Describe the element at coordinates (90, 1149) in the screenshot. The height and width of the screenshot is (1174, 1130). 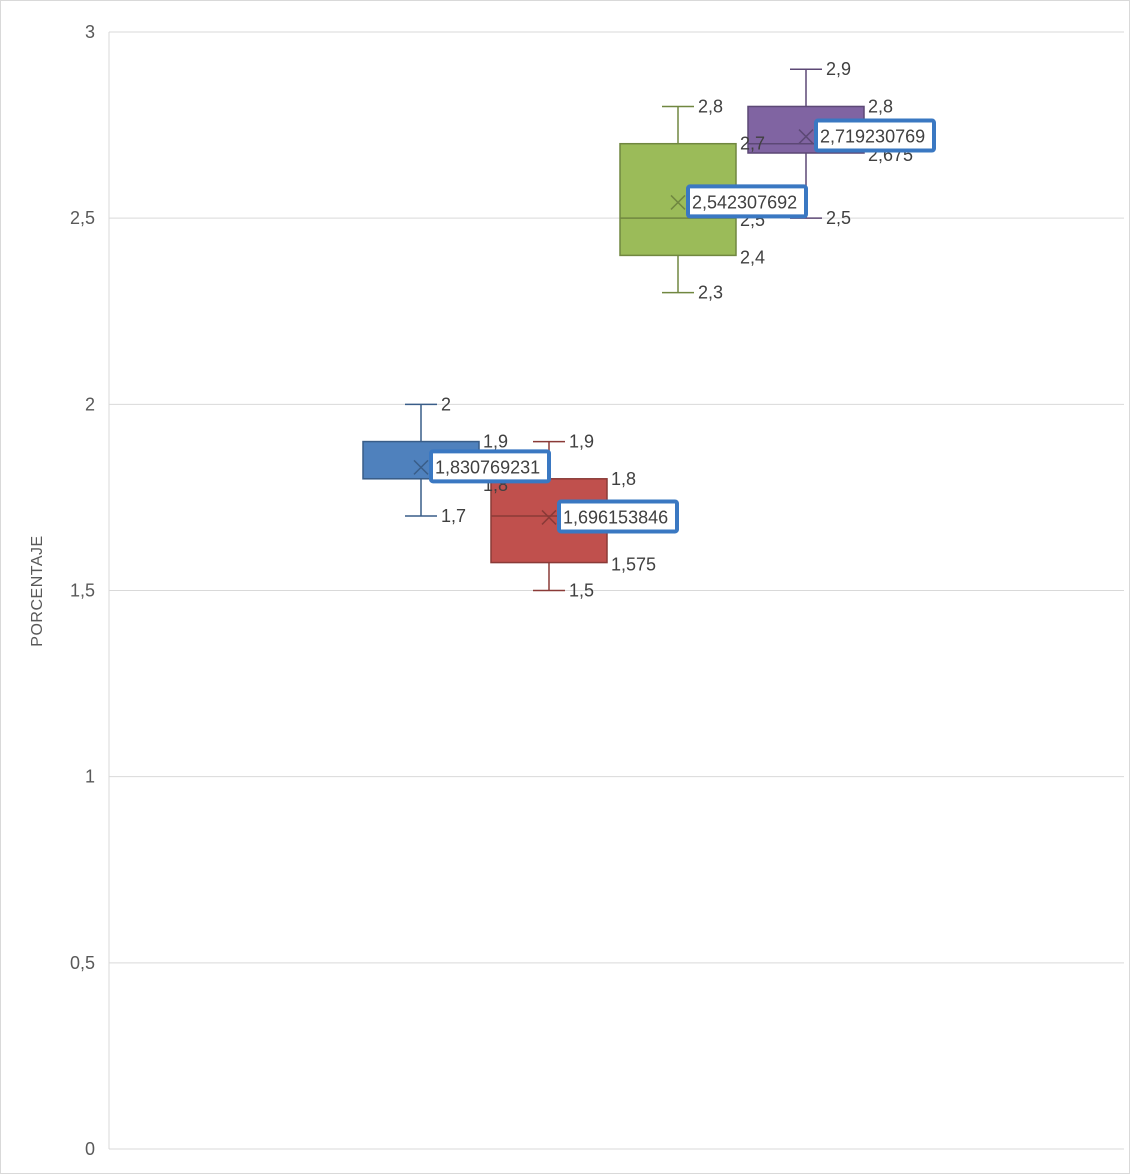
I see `y-tick-label: 0` at that location.